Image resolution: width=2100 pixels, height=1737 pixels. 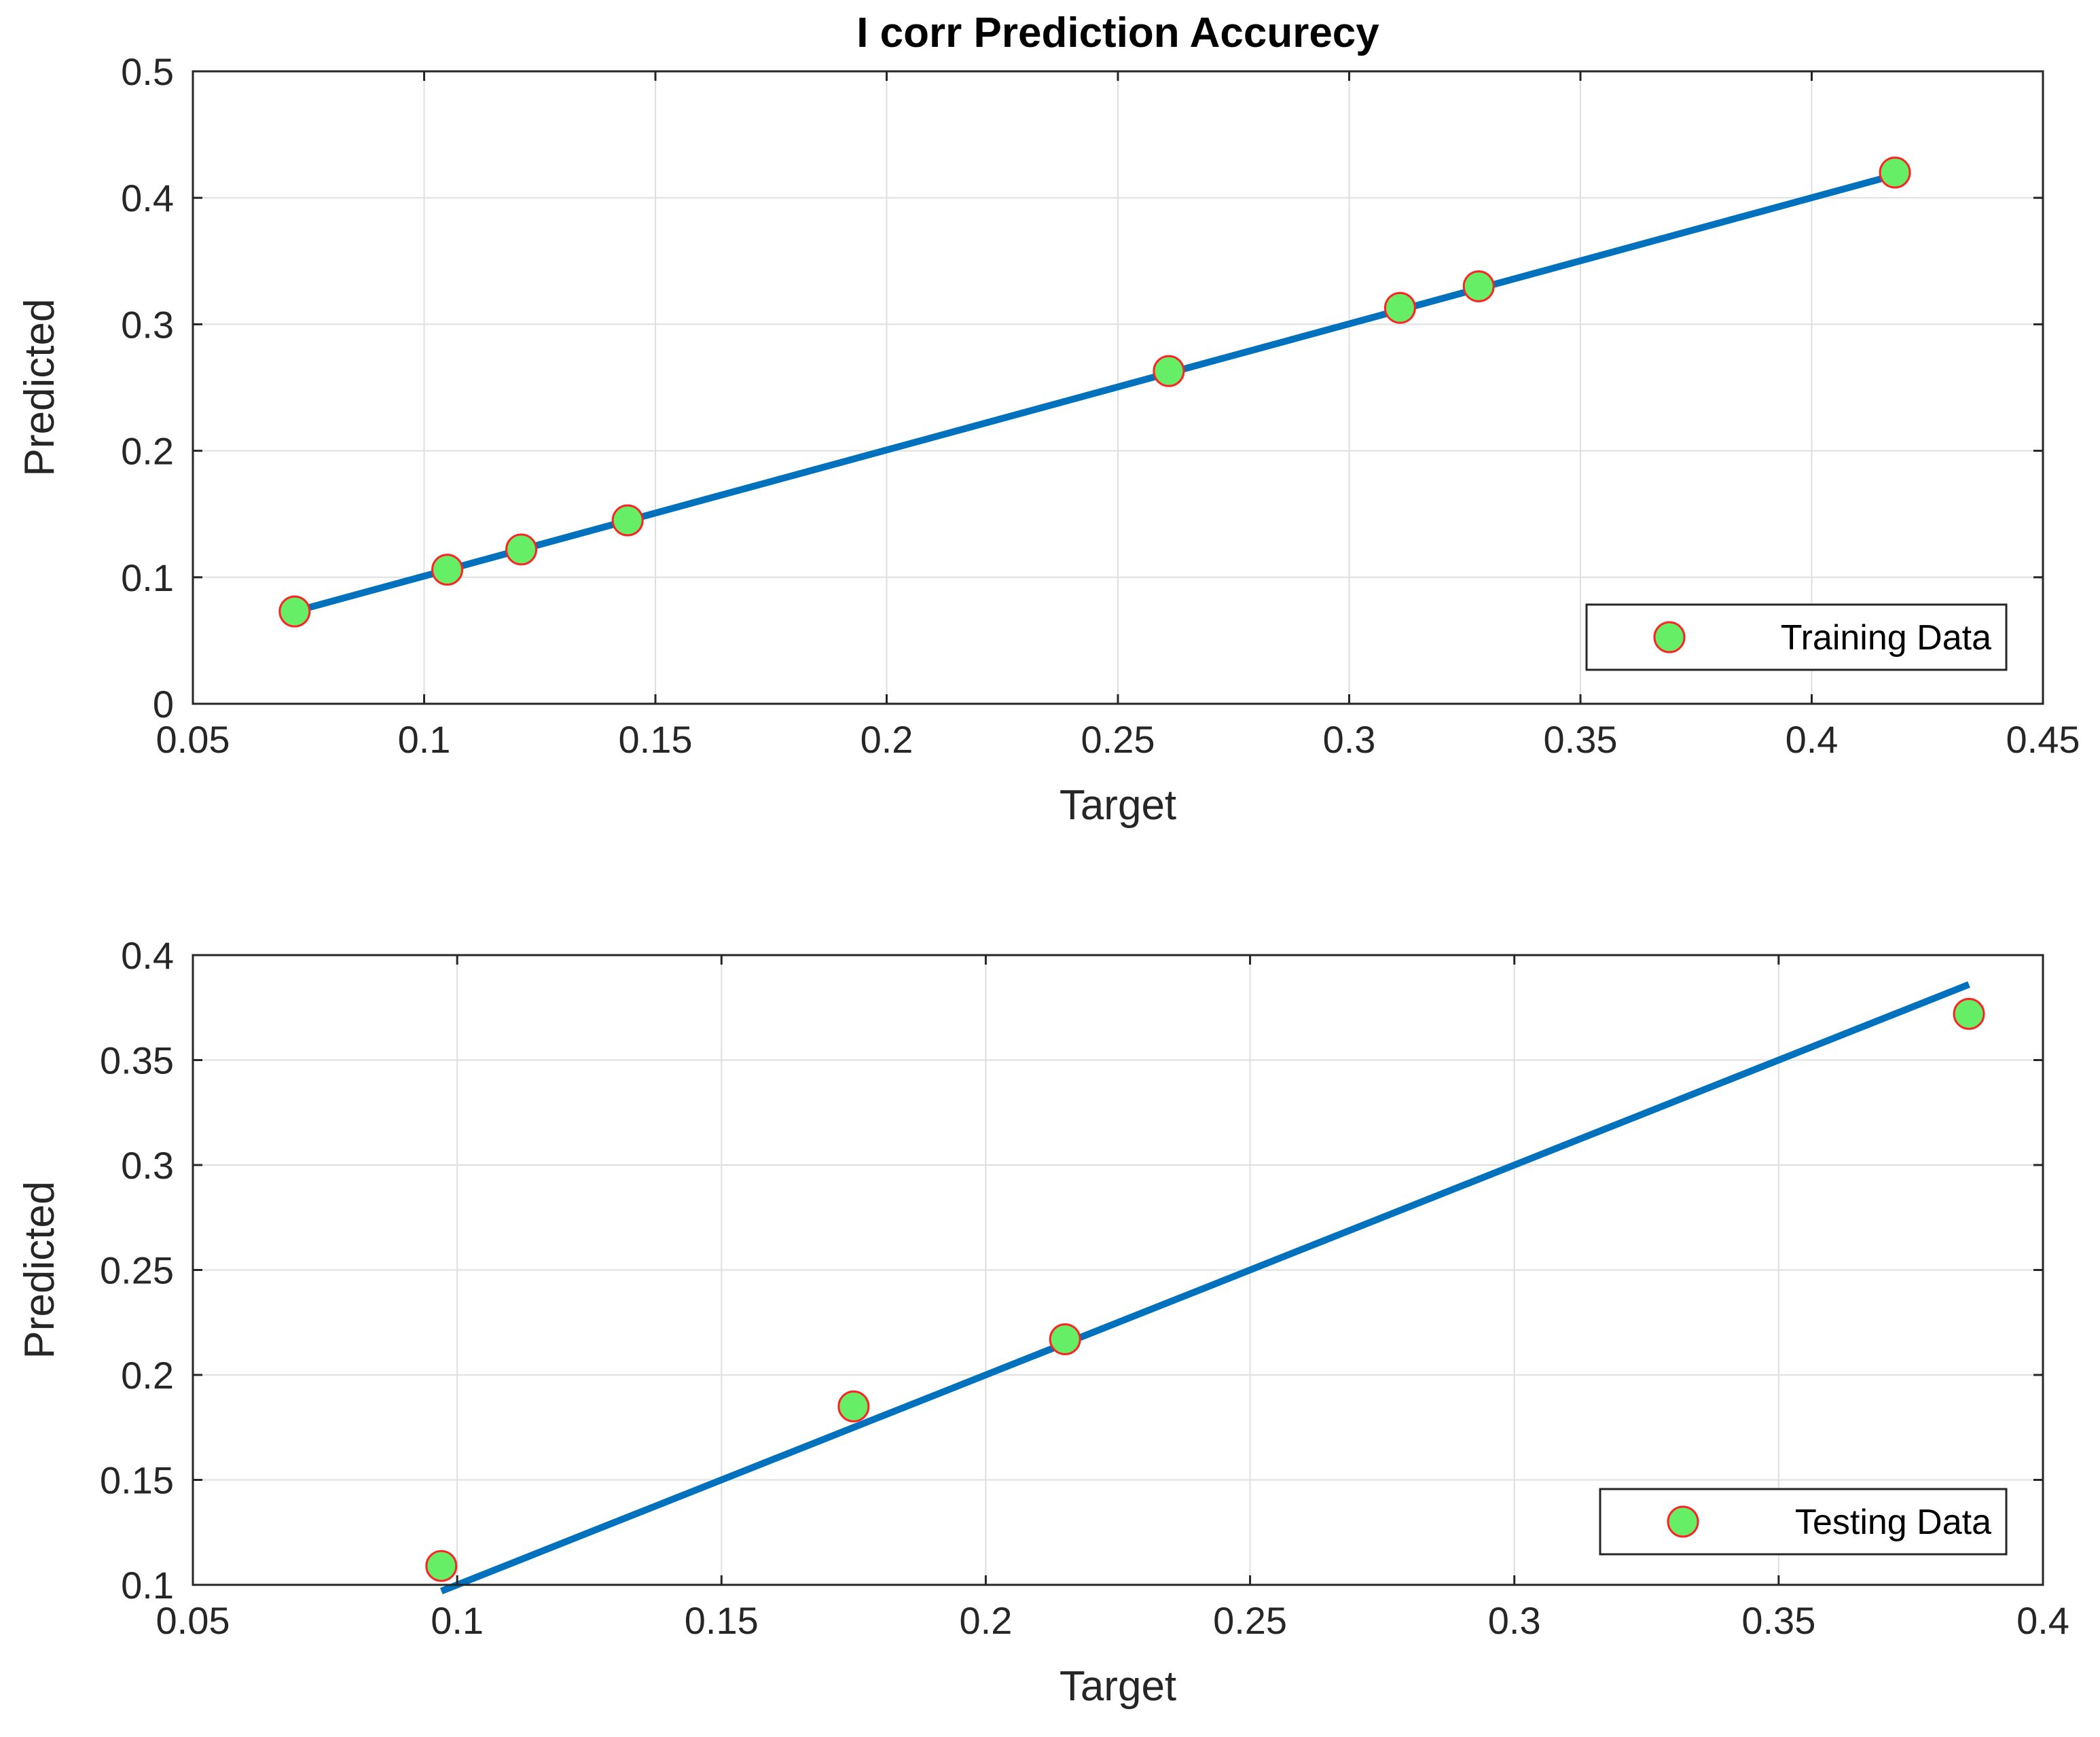 What do you see at coordinates (2043, 739) in the screenshot?
I see `x-tick-label: 0.45` at bounding box center [2043, 739].